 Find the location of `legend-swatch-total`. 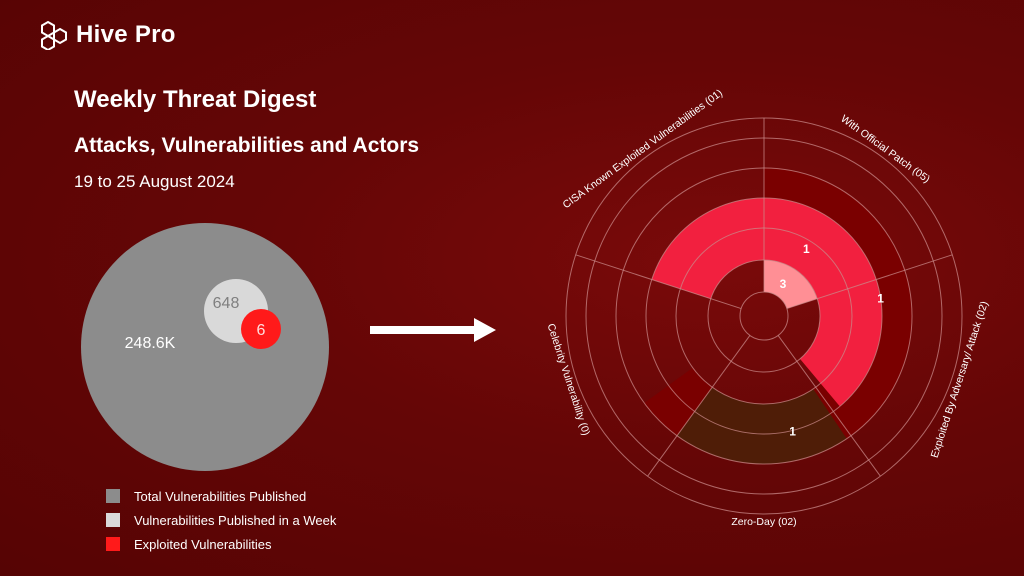

legend-swatch-total is located at coordinates (113, 496).